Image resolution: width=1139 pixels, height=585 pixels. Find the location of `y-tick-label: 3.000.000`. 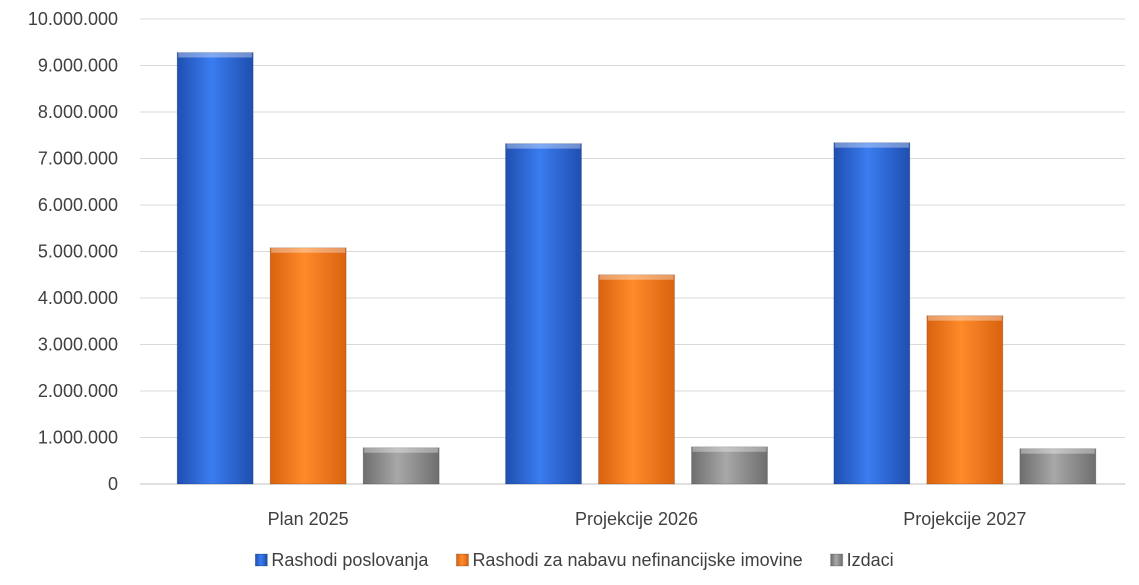

y-tick-label: 3.000.000 is located at coordinates (78, 345).